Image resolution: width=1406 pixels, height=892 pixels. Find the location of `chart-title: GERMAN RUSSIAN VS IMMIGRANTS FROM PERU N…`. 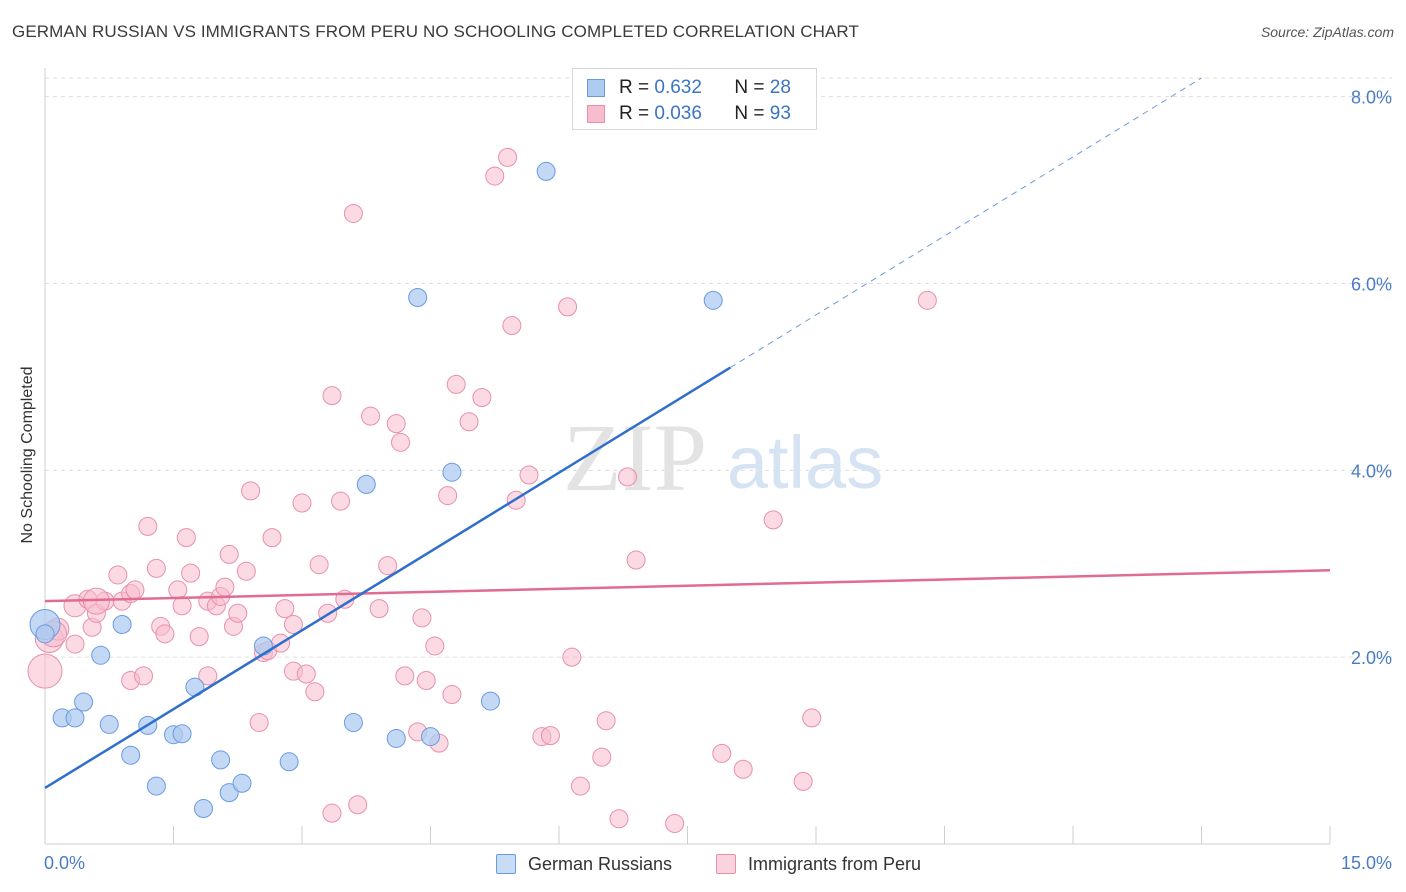

chart-title: GERMAN RUSSIAN VS IMMIGRANTS FROM PERU N… is located at coordinates (435, 31).